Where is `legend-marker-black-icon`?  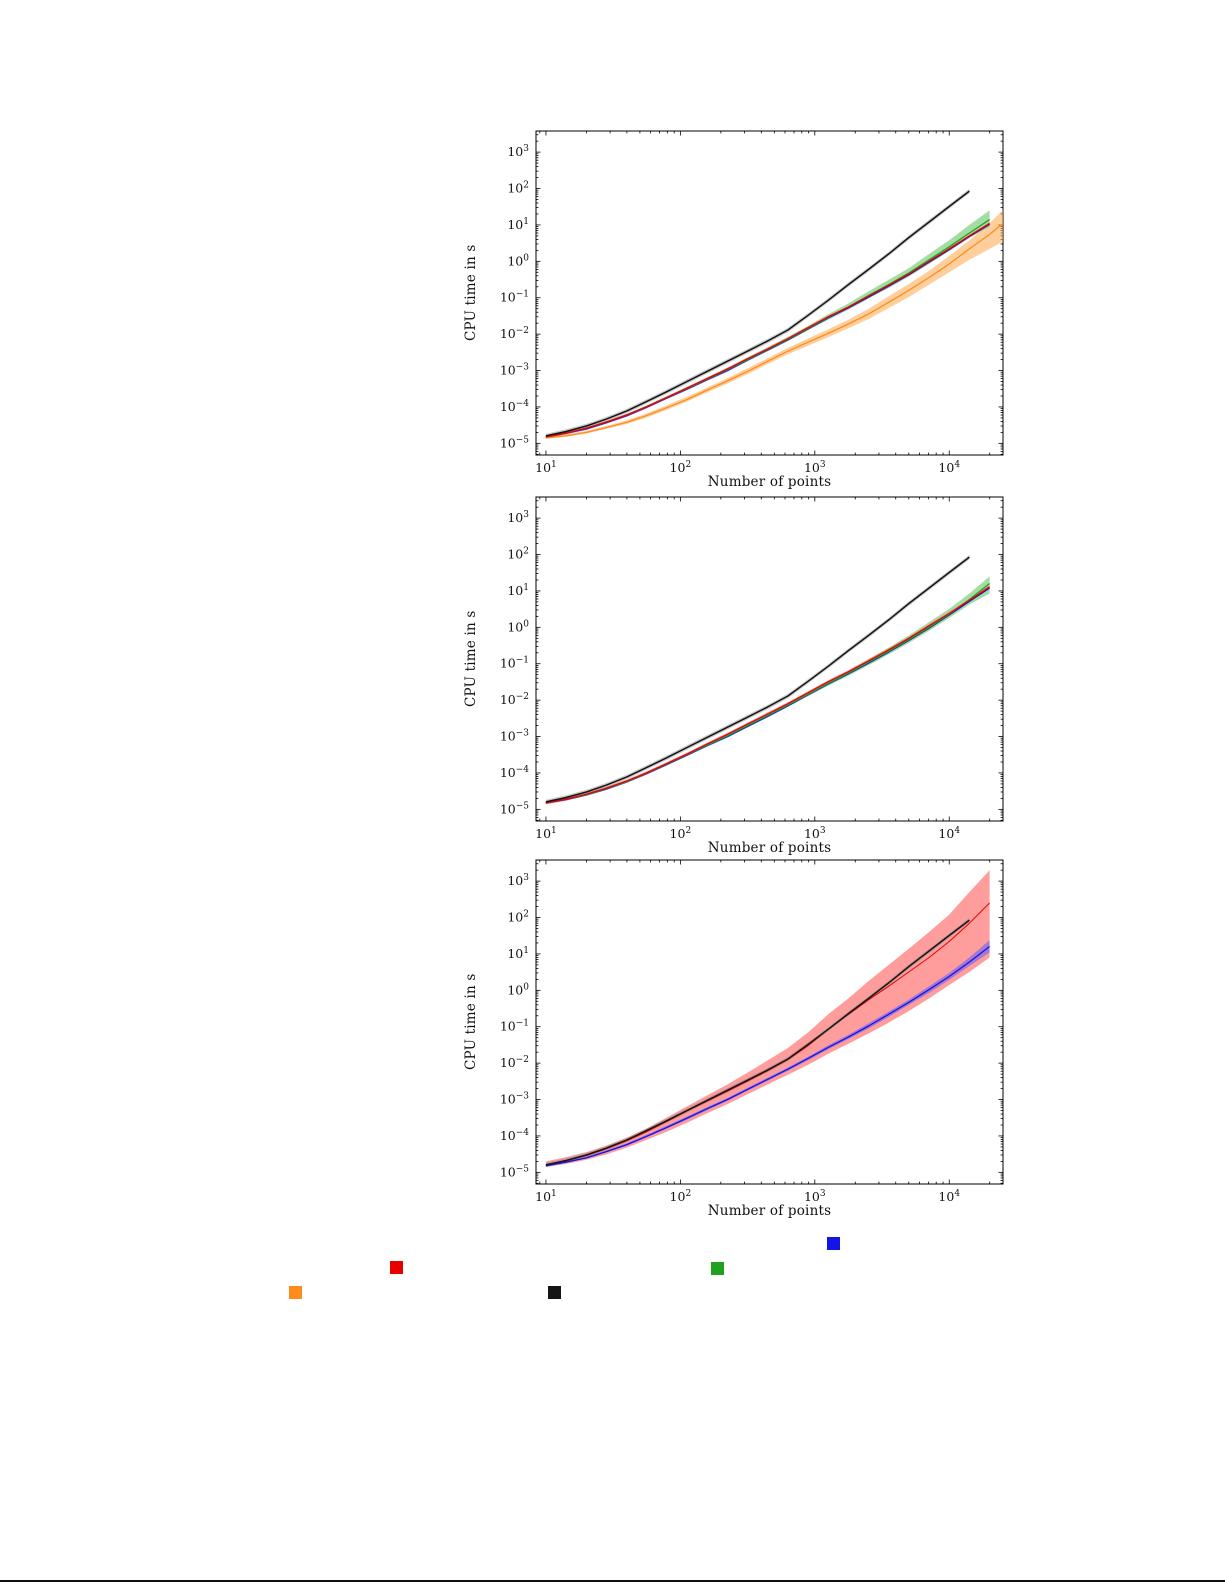
legend-marker-black-icon is located at coordinates (554, 1292).